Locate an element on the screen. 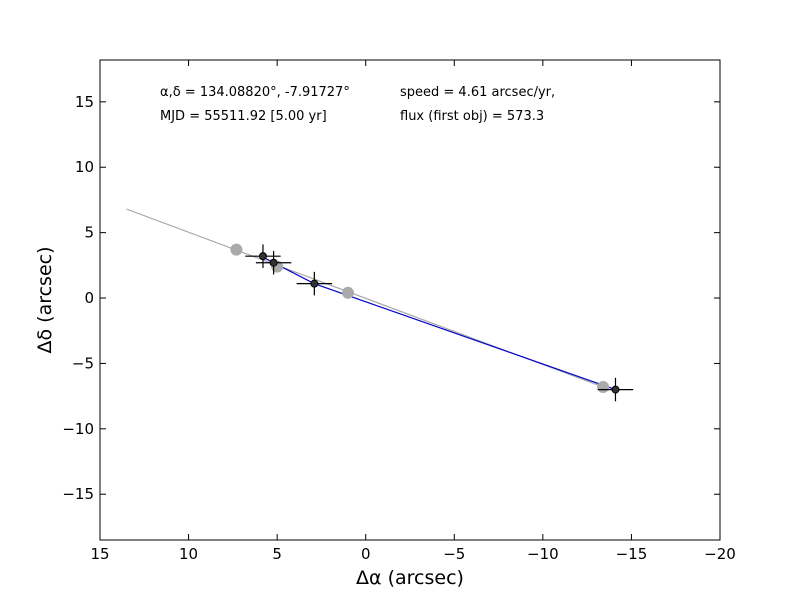 This screenshot has height=600, width=800. y-tick-label: −10 is located at coordinates (78, 429).